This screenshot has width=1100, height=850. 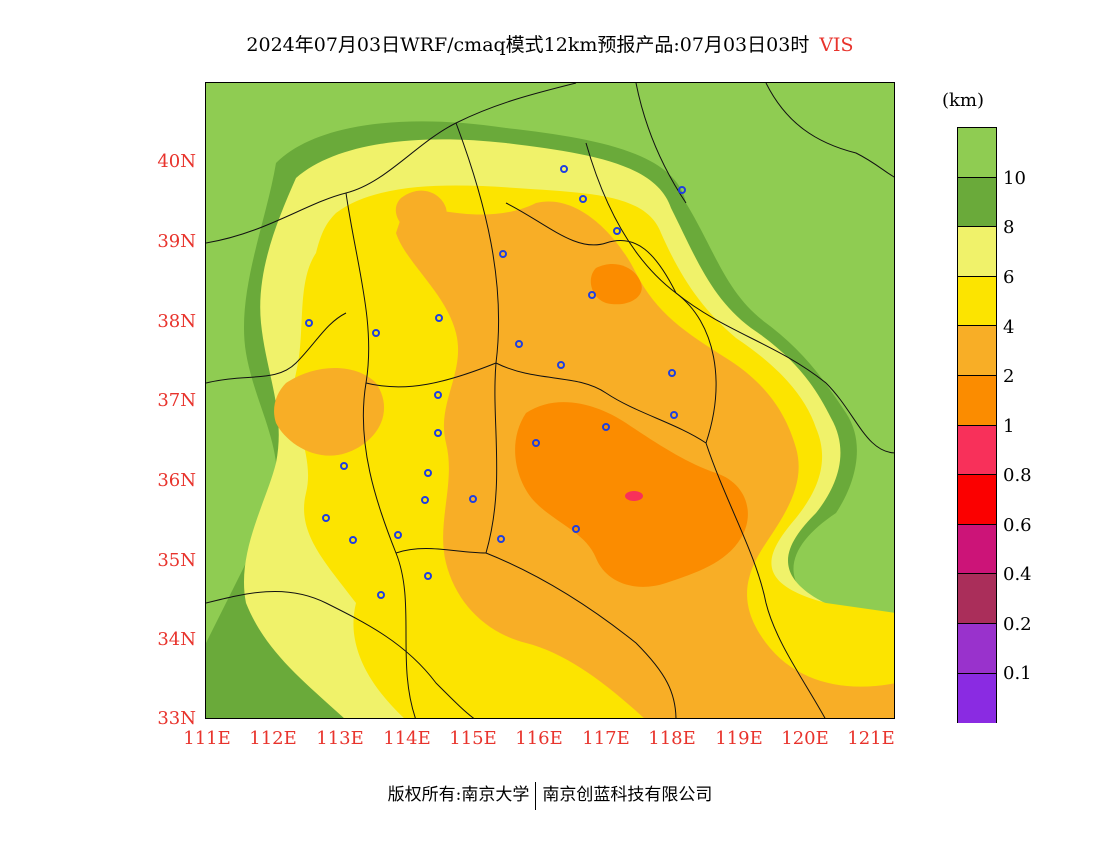 What do you see at coordinates (176, 321) in the screenshot?
I see `lat-label-38n: 38N` at bounding box center [176, 321].